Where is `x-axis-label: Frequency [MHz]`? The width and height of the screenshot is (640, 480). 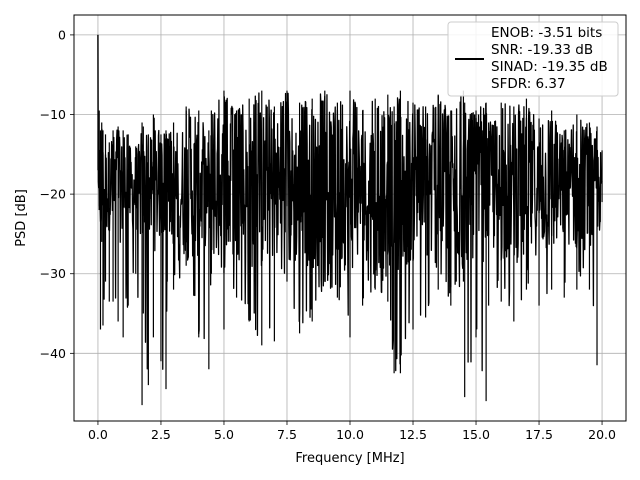
x-axis-label: Frequency [MHz] is located at coordinates (349, 458).